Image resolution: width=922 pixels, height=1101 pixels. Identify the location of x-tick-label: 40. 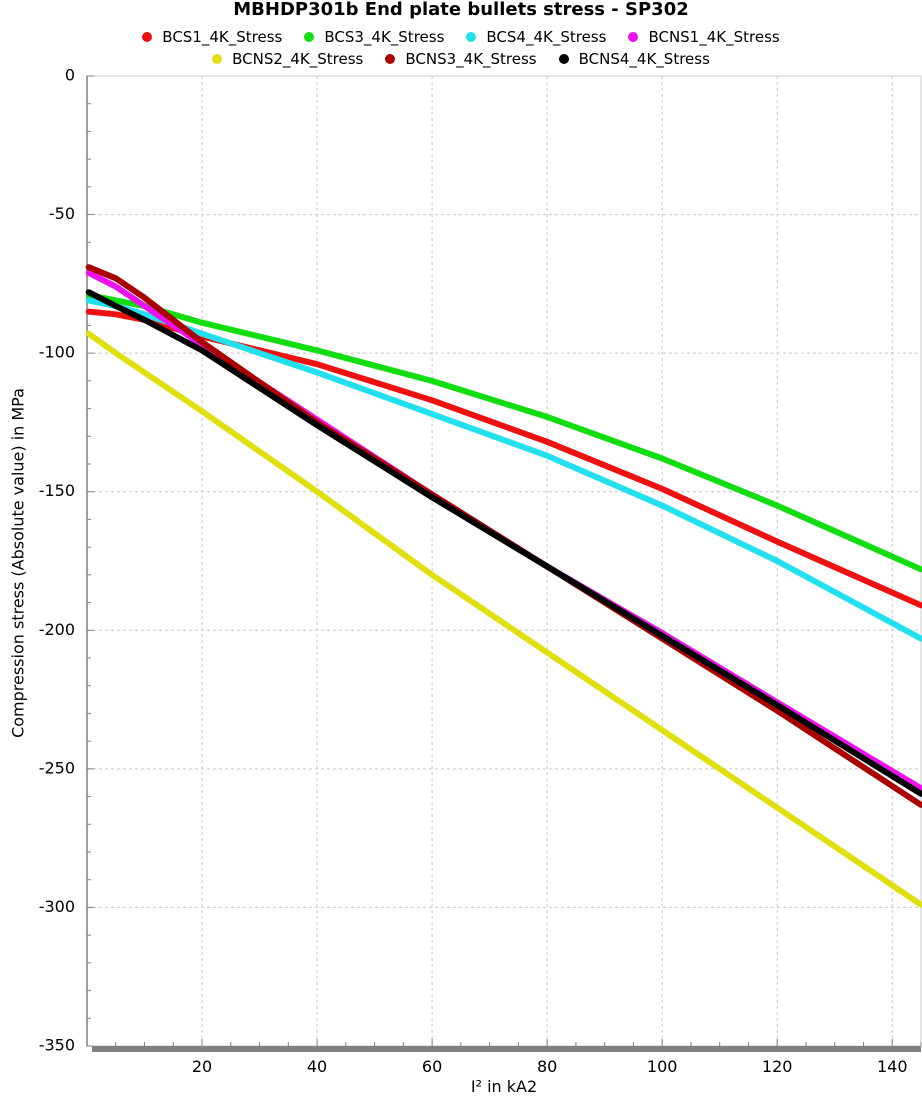
(317, 1066).